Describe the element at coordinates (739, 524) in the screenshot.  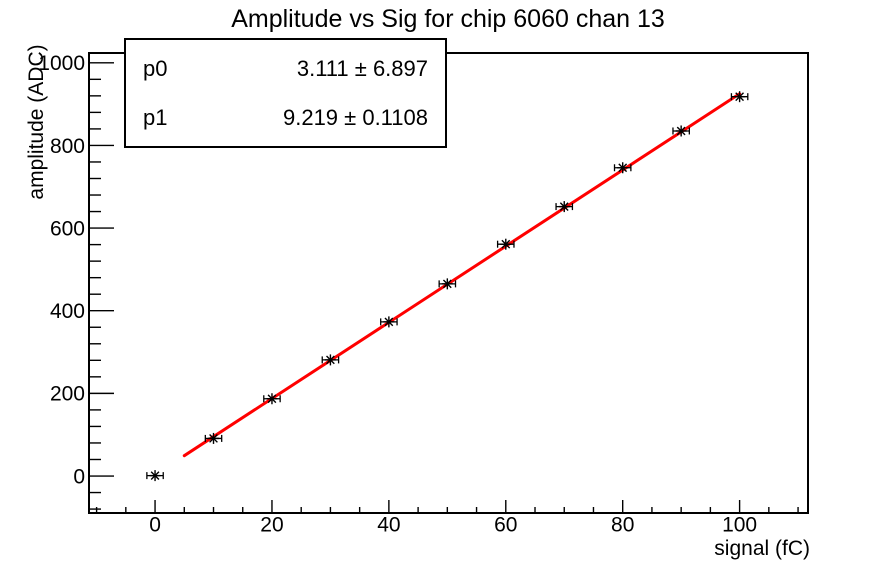
I see `x-tick-label: 100` at that location.